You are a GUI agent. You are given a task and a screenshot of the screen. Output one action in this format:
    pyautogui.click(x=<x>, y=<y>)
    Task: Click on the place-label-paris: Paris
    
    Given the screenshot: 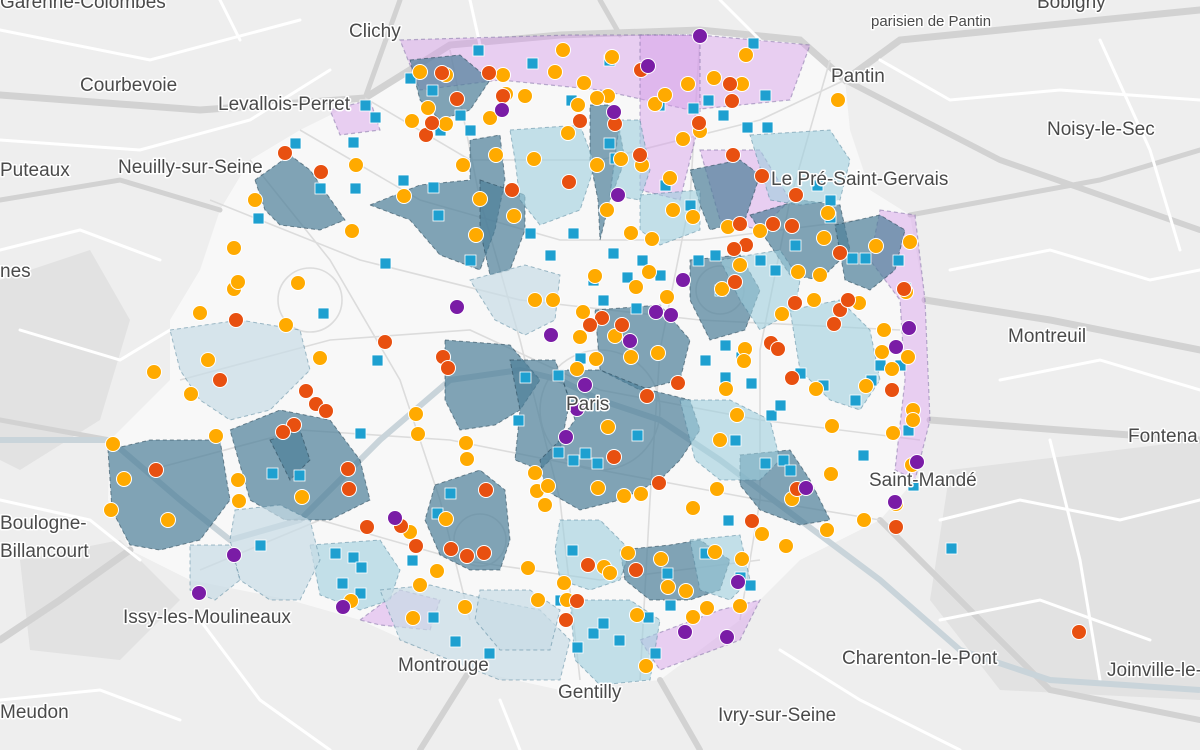 What is the action you would take?
    pyautogui.click(x=587, y=404)
    